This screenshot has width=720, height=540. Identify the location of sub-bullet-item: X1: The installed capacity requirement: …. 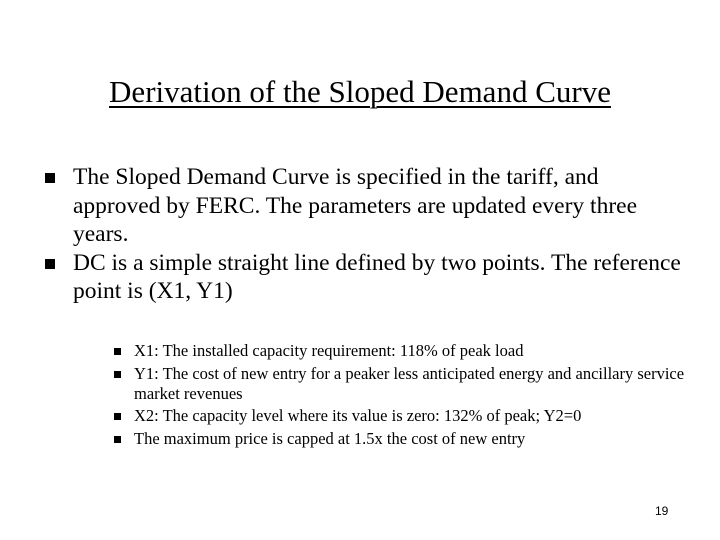
(409, 351).